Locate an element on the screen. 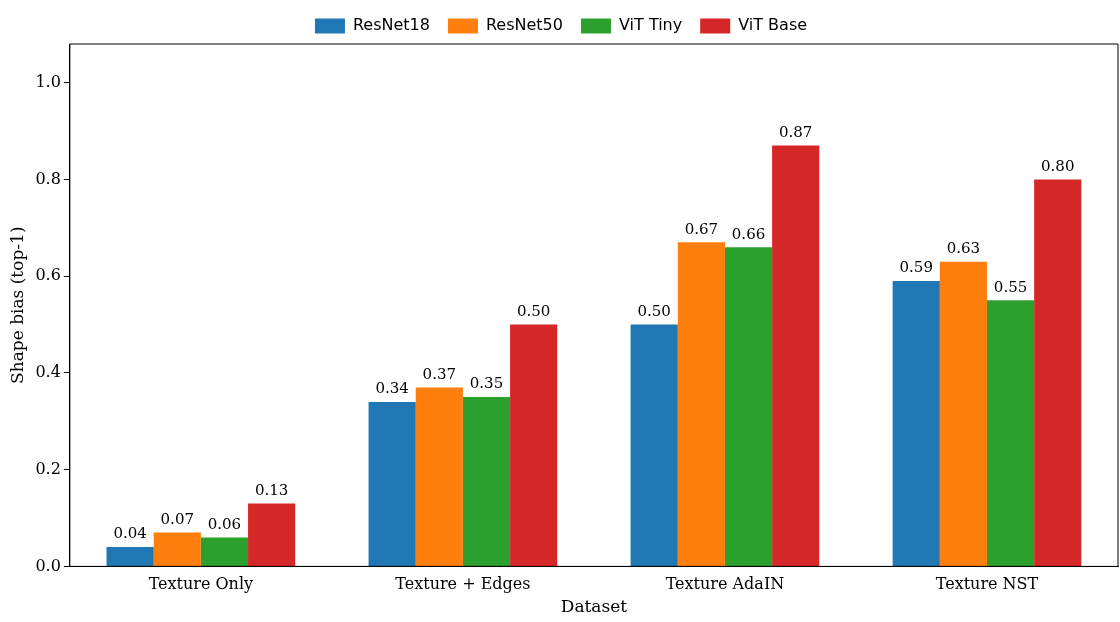  data-label: 0.34 is located at coordinates (392, 388).